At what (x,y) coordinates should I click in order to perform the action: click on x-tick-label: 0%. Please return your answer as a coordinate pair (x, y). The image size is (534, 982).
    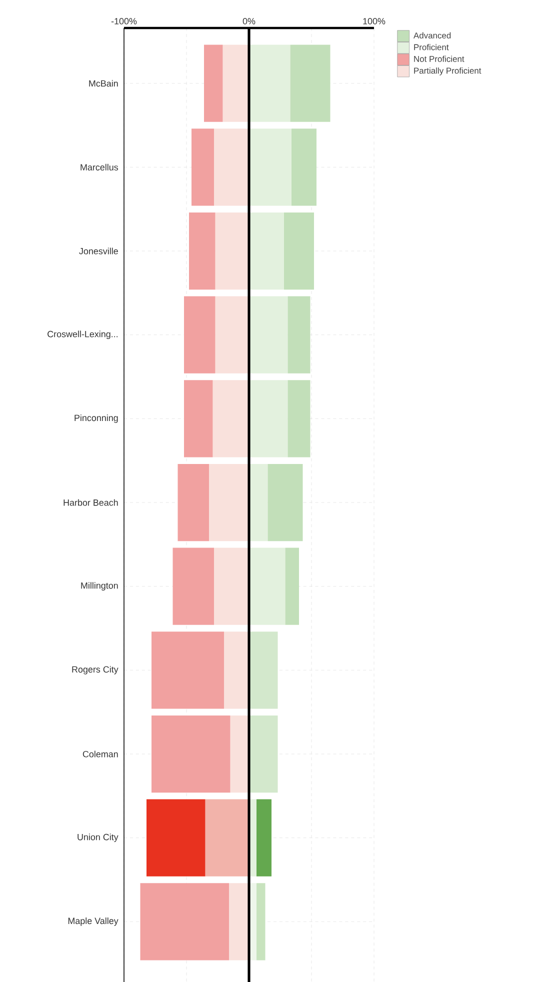
    Looking at the image, I should click on (249, 21).